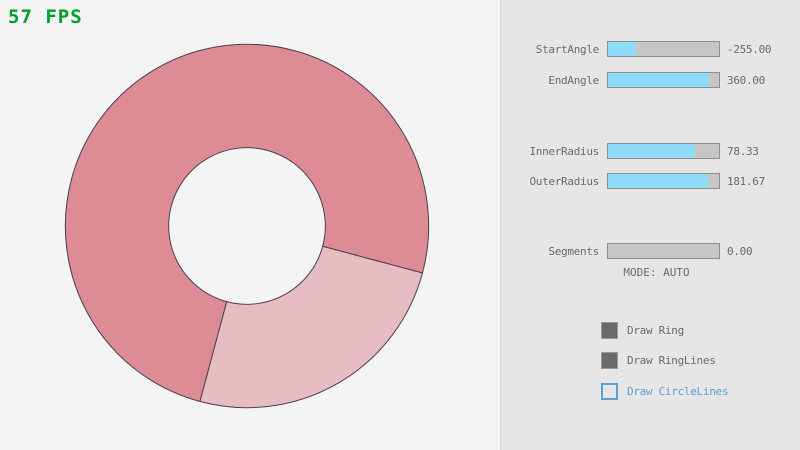  What do you see at coordinates (567, 49) in the screenshot?
I see `slider-label-start-angle: StartAngle` at bounding box center [567, 49].